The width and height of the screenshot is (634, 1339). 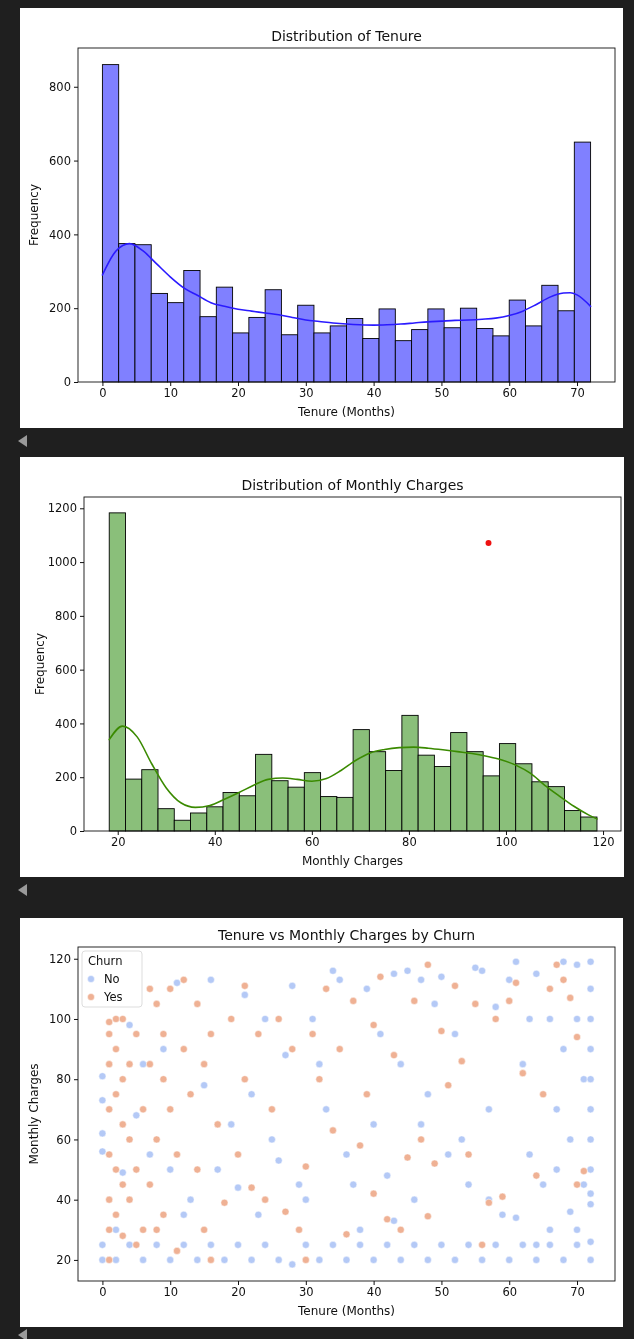 What do you see at coordinates (62, 508) in the screenshot?
I see `y-tick-label: 1200` at bounding box center [62, 508].